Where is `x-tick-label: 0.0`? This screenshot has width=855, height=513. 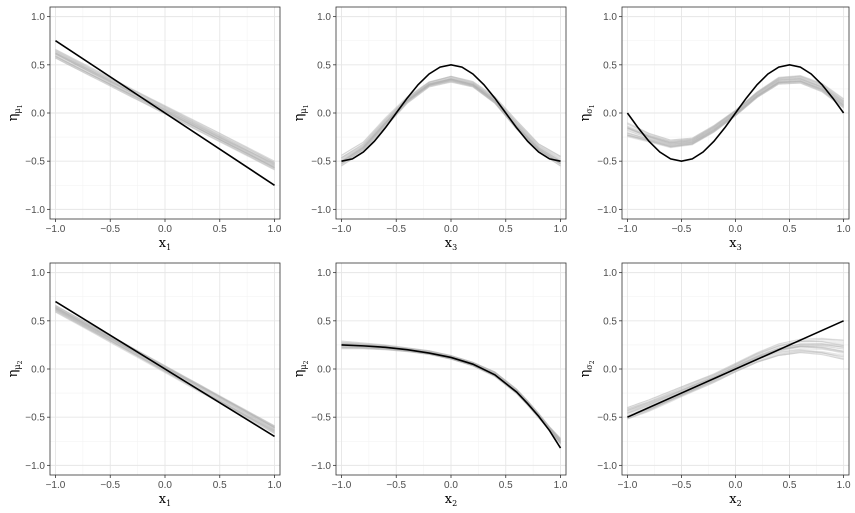 x-tick-label: 0.0 is located at coordinates (736, 229).